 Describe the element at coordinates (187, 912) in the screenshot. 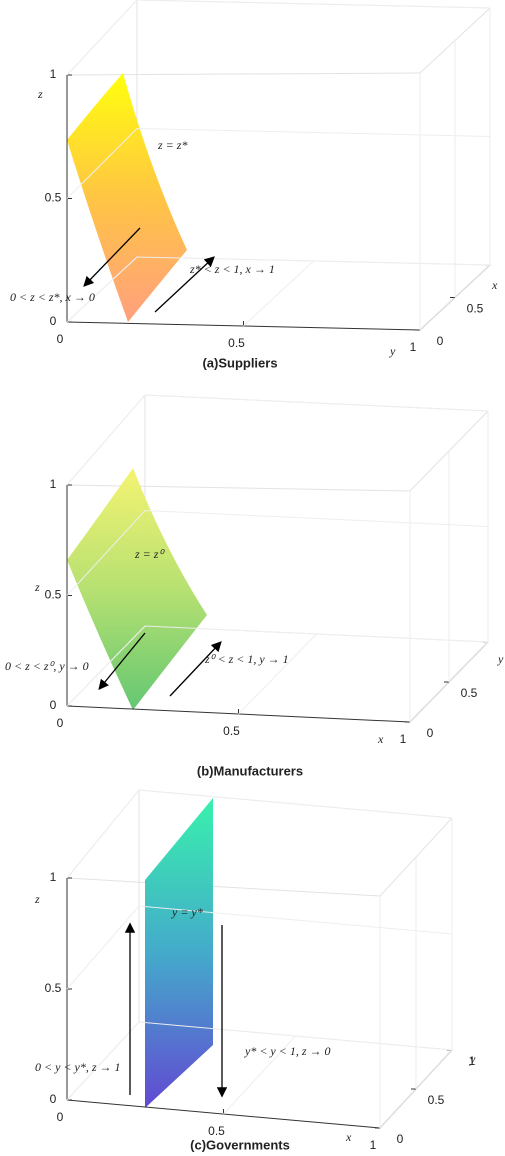

I see `annotation: y = y*` at that location.